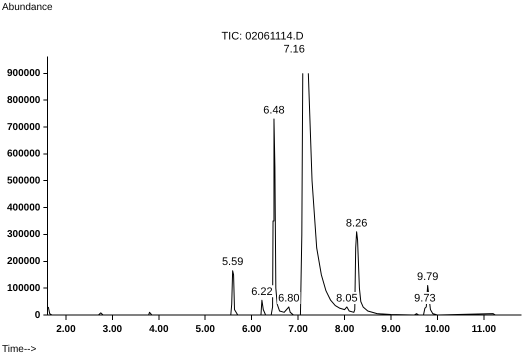  What do you see at coordinates (23, 208) in the screenshot?
I see `y-tick-label: 400000` at bounding box center [23, 208].